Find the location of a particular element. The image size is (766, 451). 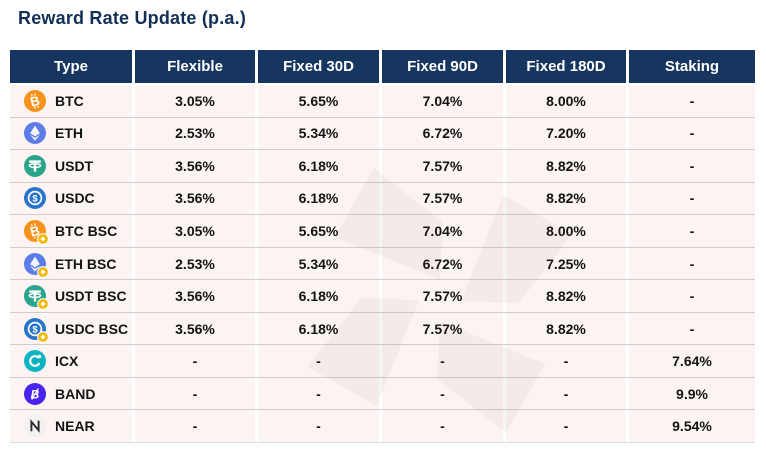

asset-label: ETH BSC is located at coordinates (86, 263).